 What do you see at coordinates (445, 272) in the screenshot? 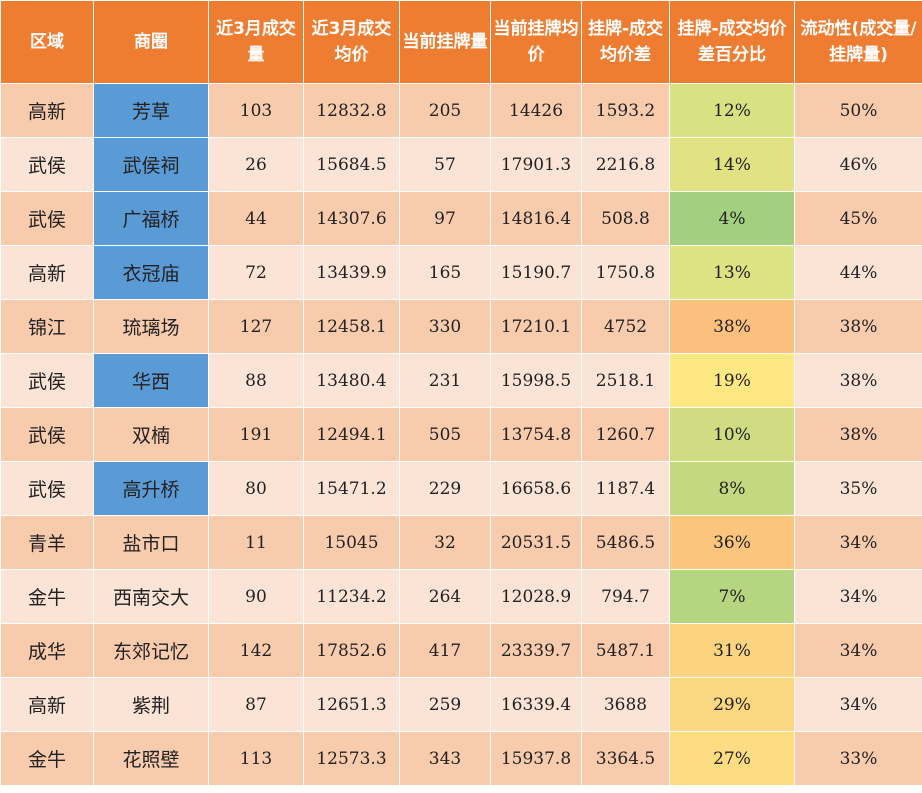
I see `listings-cell: 165` at bounding box center [445, 272].